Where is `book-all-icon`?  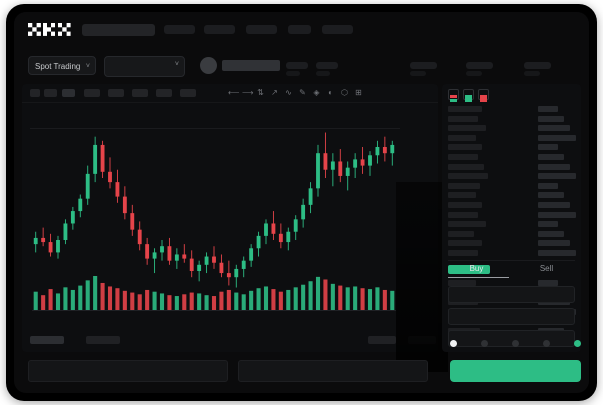
book-all-icon is located at coordinates (453, 95).